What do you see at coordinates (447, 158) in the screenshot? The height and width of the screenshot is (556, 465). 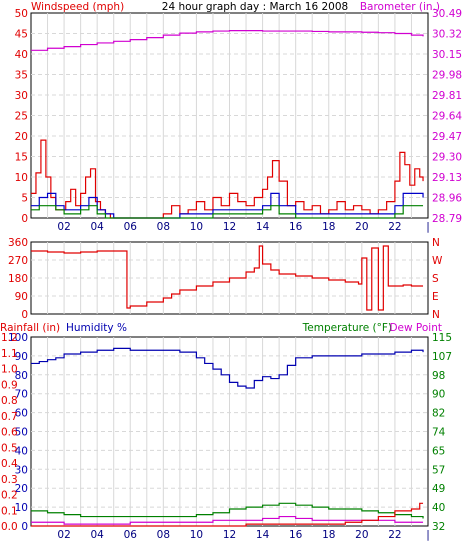 I see `wind-y2-tick: 29.30` at bounding box center [447, 158].